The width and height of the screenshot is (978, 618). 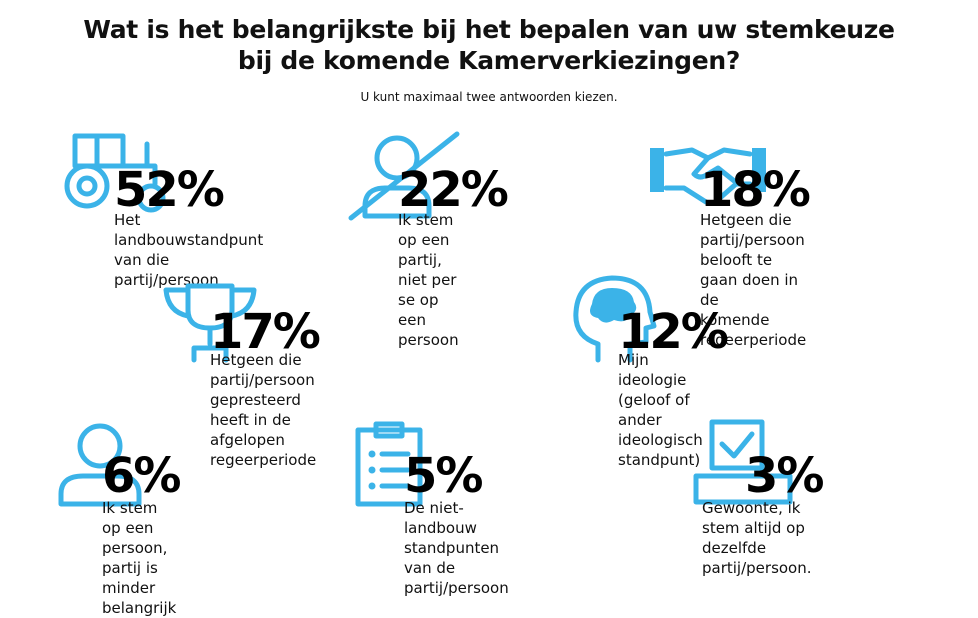 What do you see at coordinates (141, 476) in the screenshot?
I see `percentage-value: 6%` at bounding box center [141, 476].